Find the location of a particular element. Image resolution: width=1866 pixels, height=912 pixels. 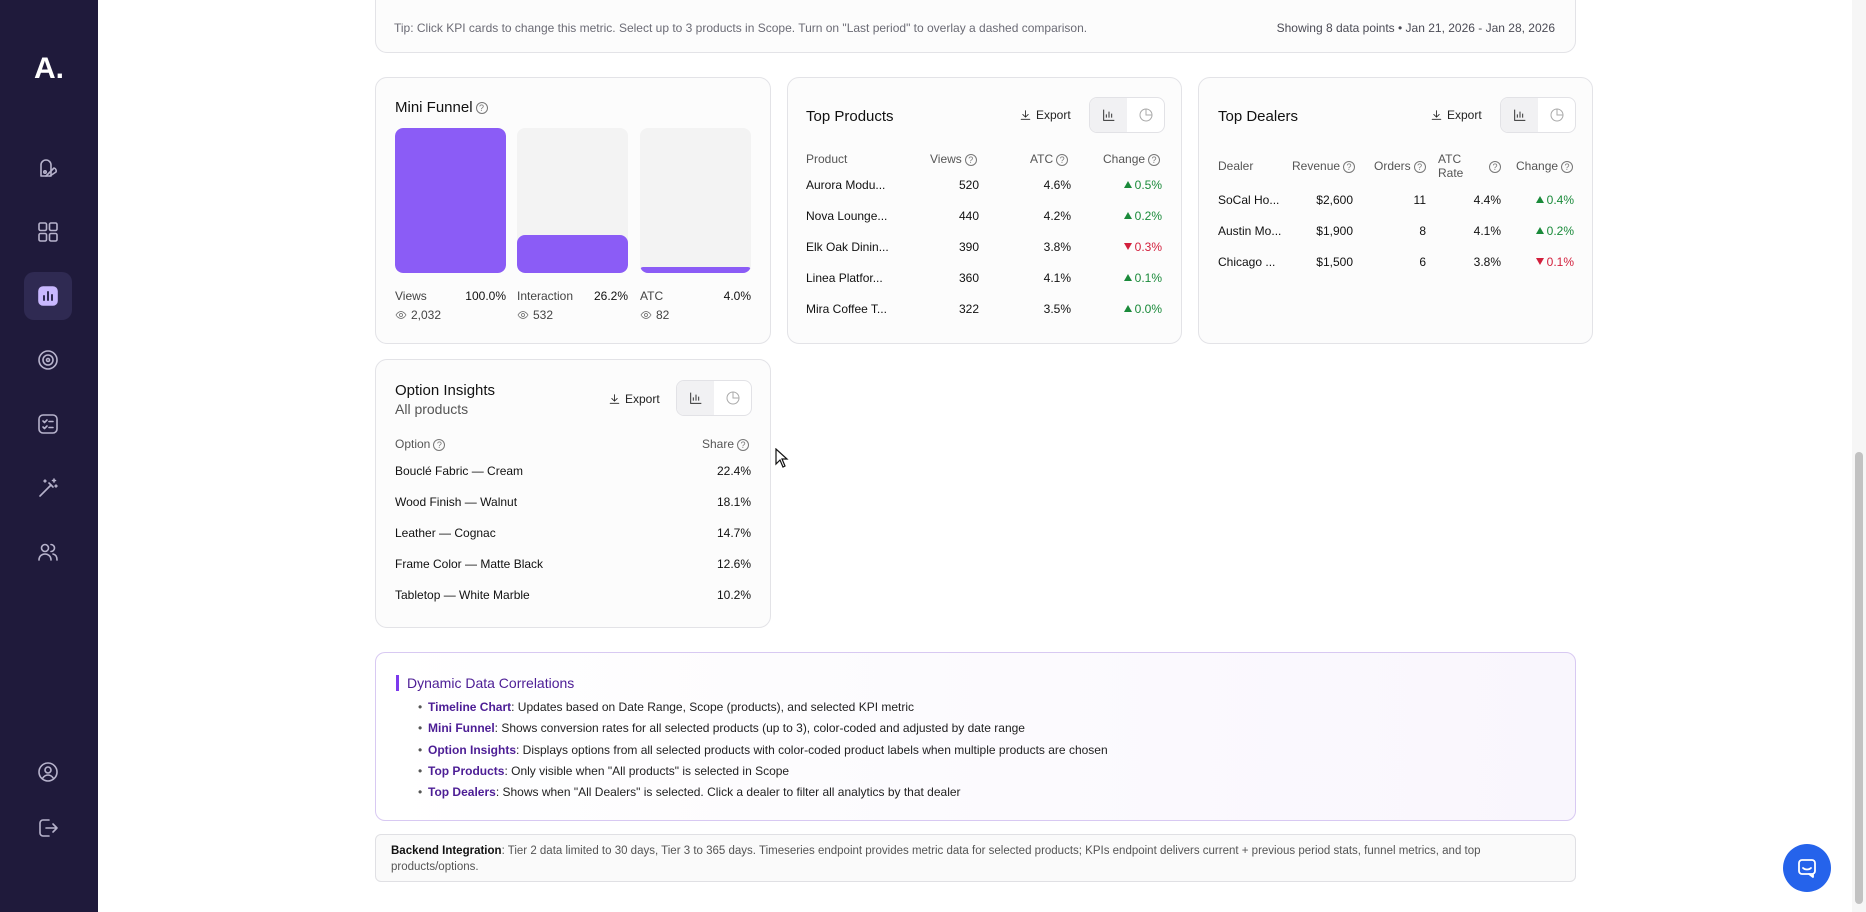

funnel-bar-views is located at coordinates (450, 200).